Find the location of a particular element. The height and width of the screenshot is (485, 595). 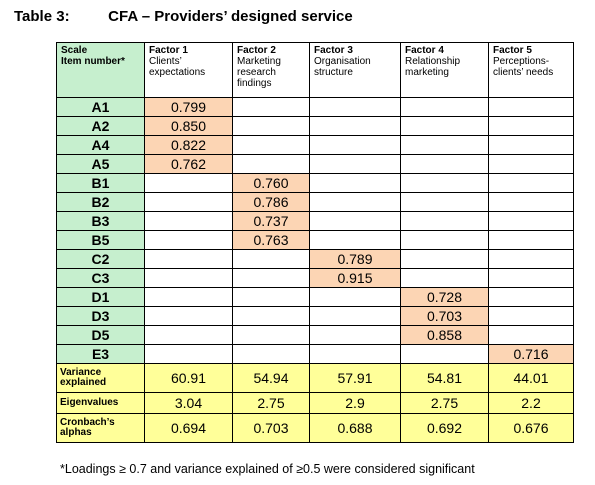

stats-value: 2.2 is located at coordinates (531, 403).